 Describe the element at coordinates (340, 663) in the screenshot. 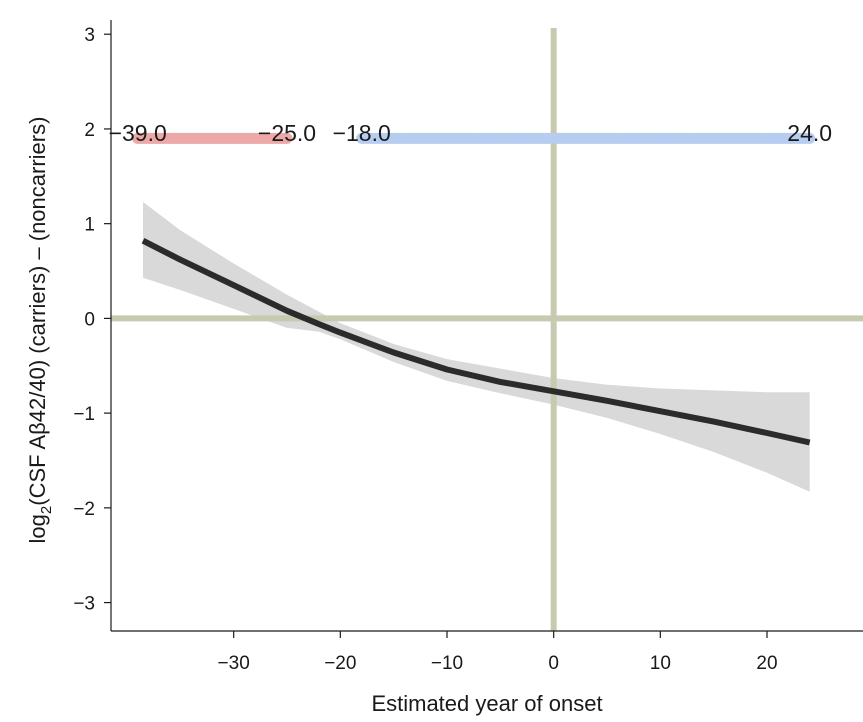

I see `x-tick-label-1: −20` at that location.